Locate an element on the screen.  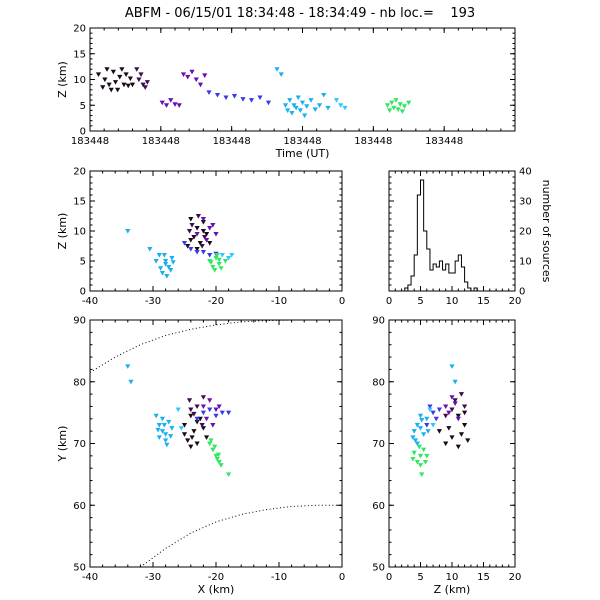
histogram-y-tick-label: 20 is located at coordinates (525, 232).